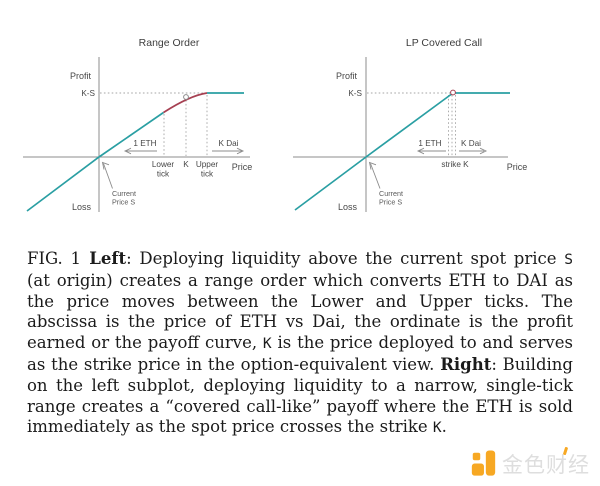  I want to click on right-strike-point-marker, so click(453, 92).